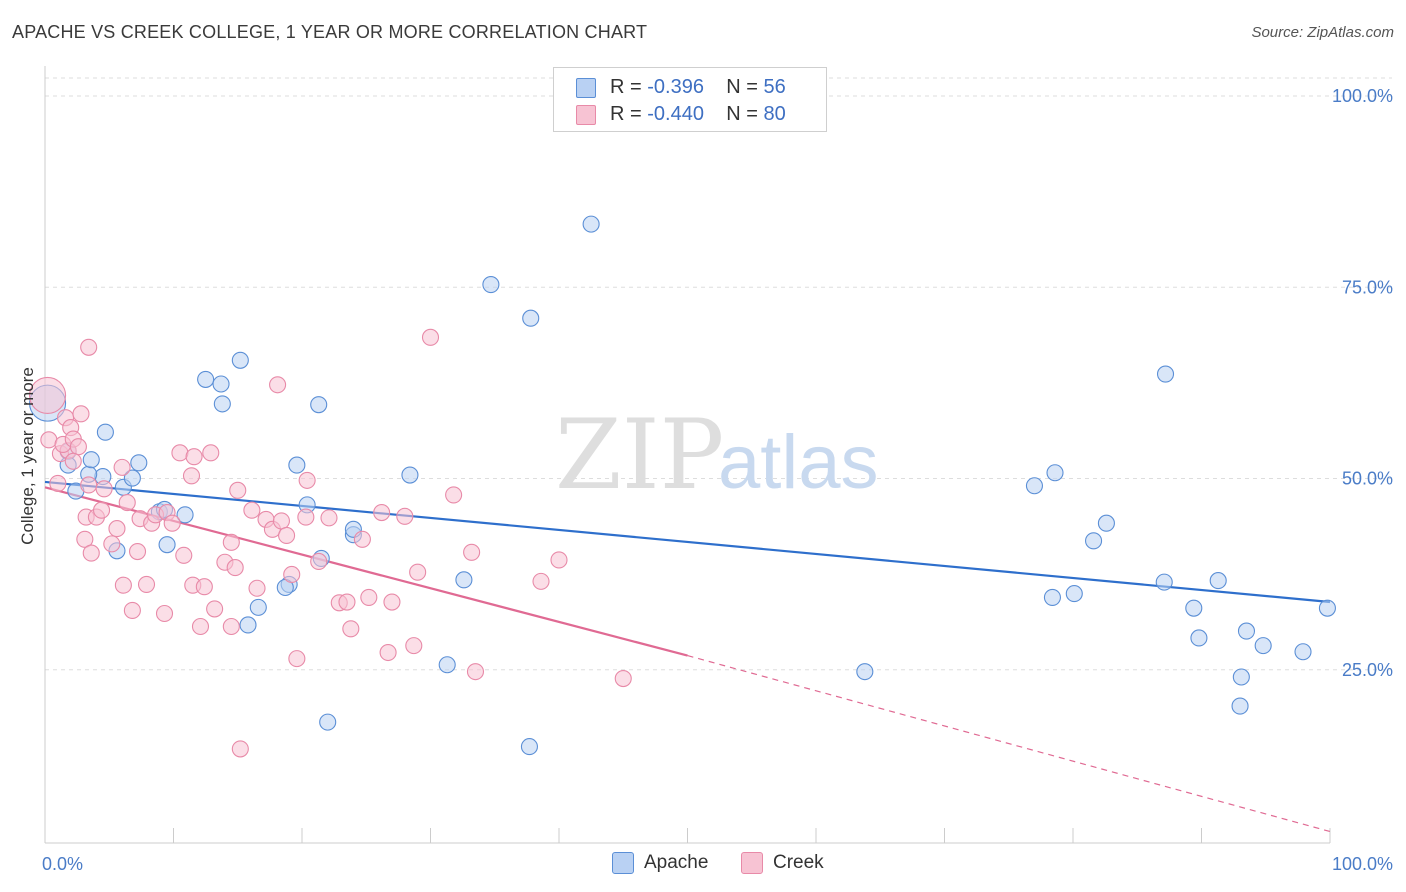 The width and height of the screenshot is (1406, 892). Describe the element at coordinates (774, 87) in the screenshot. I see `apache-n-value: 56` at that location.